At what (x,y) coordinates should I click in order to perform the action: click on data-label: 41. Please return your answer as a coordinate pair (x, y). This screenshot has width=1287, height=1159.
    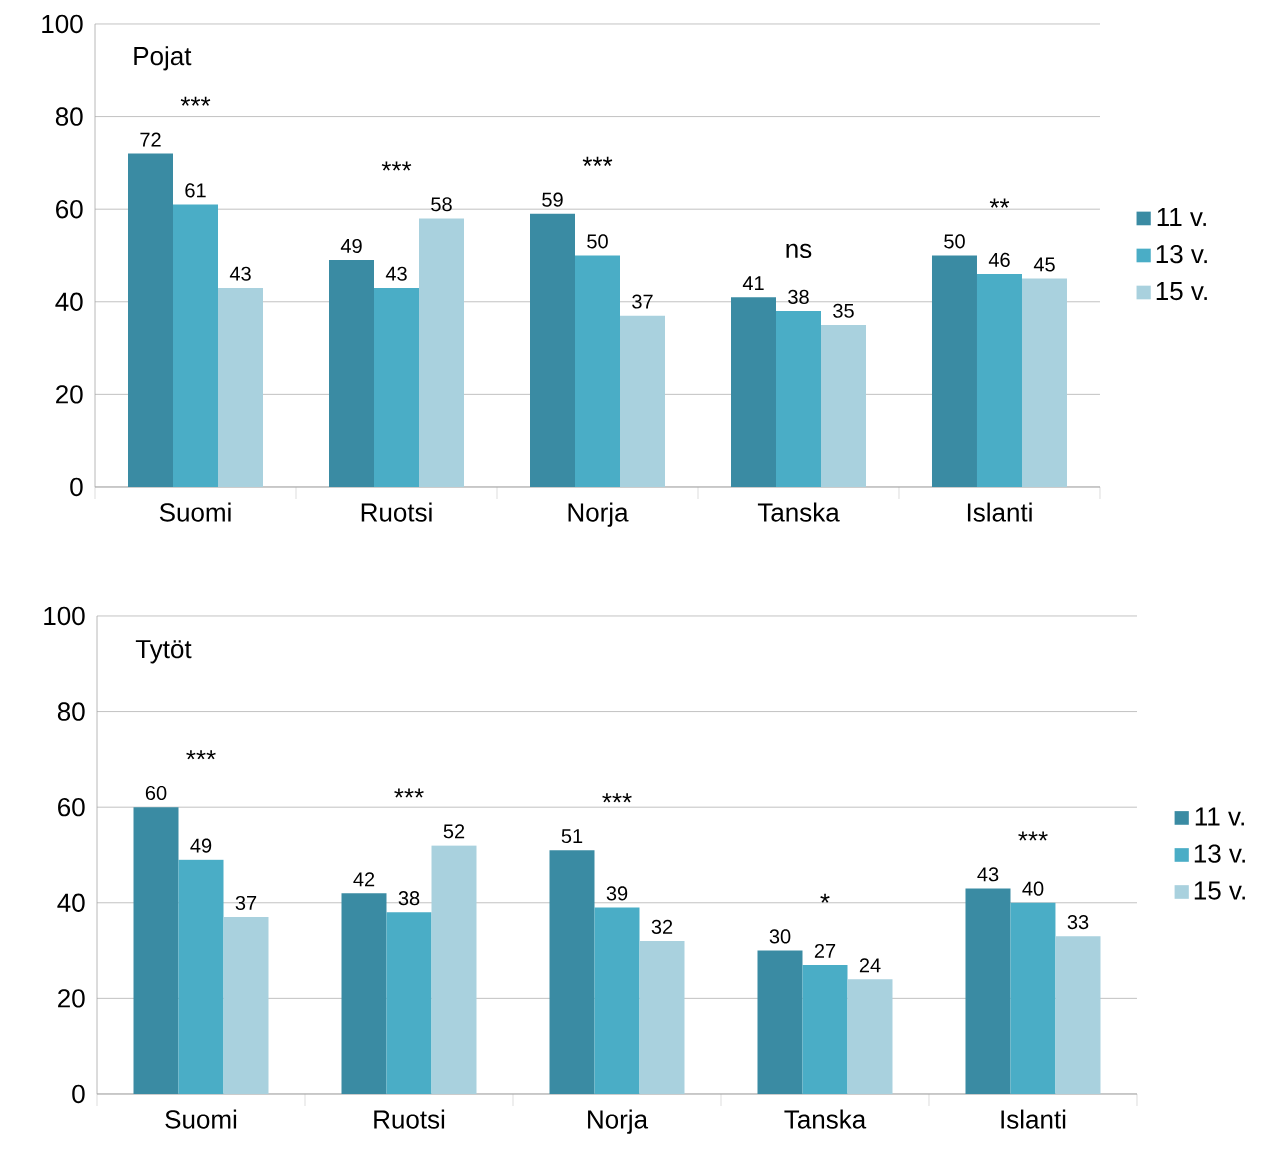
    Looking at the image, I should click on (753, 283).